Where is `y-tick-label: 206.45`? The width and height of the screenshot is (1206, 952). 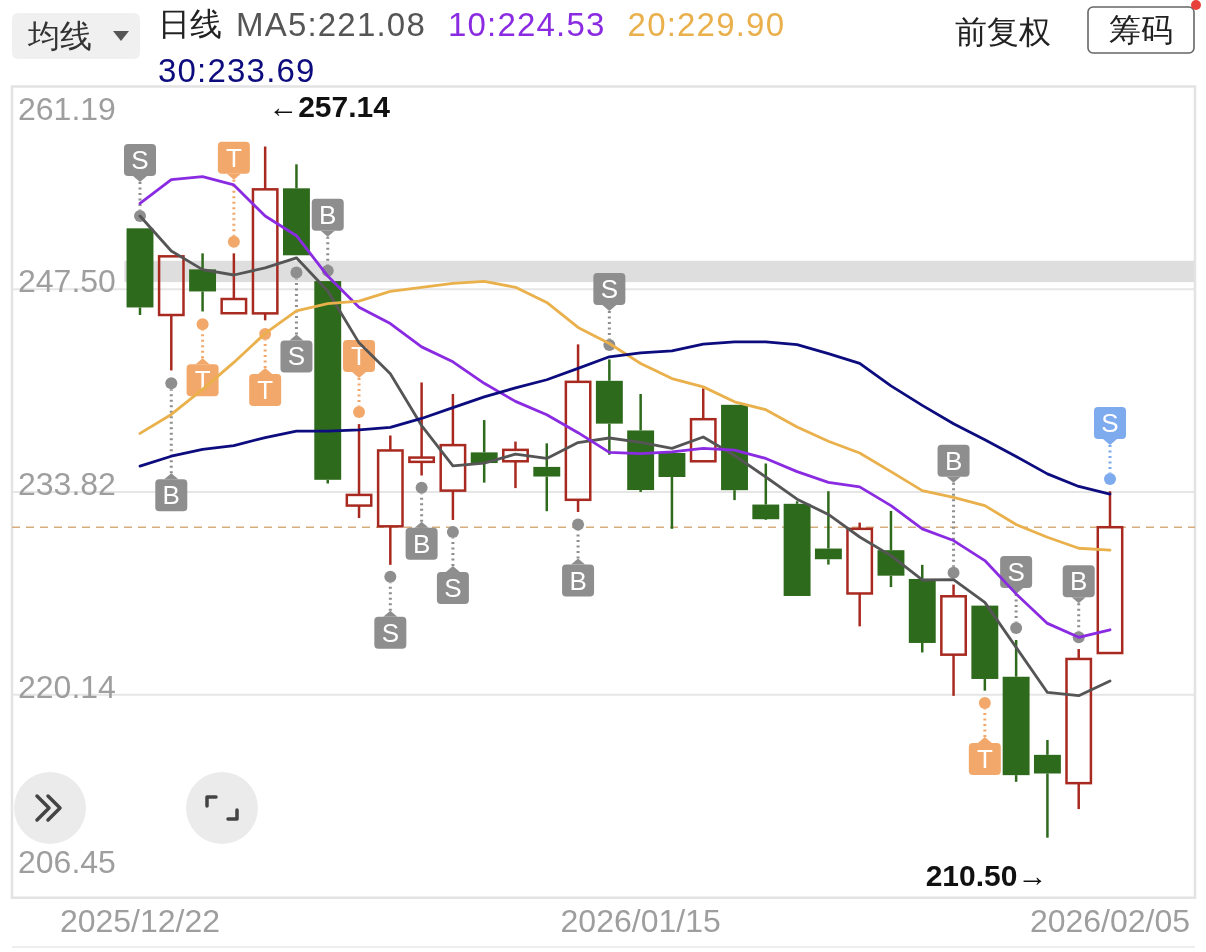
y-tick-label: 206.45 is located at coordinates (67, 861).